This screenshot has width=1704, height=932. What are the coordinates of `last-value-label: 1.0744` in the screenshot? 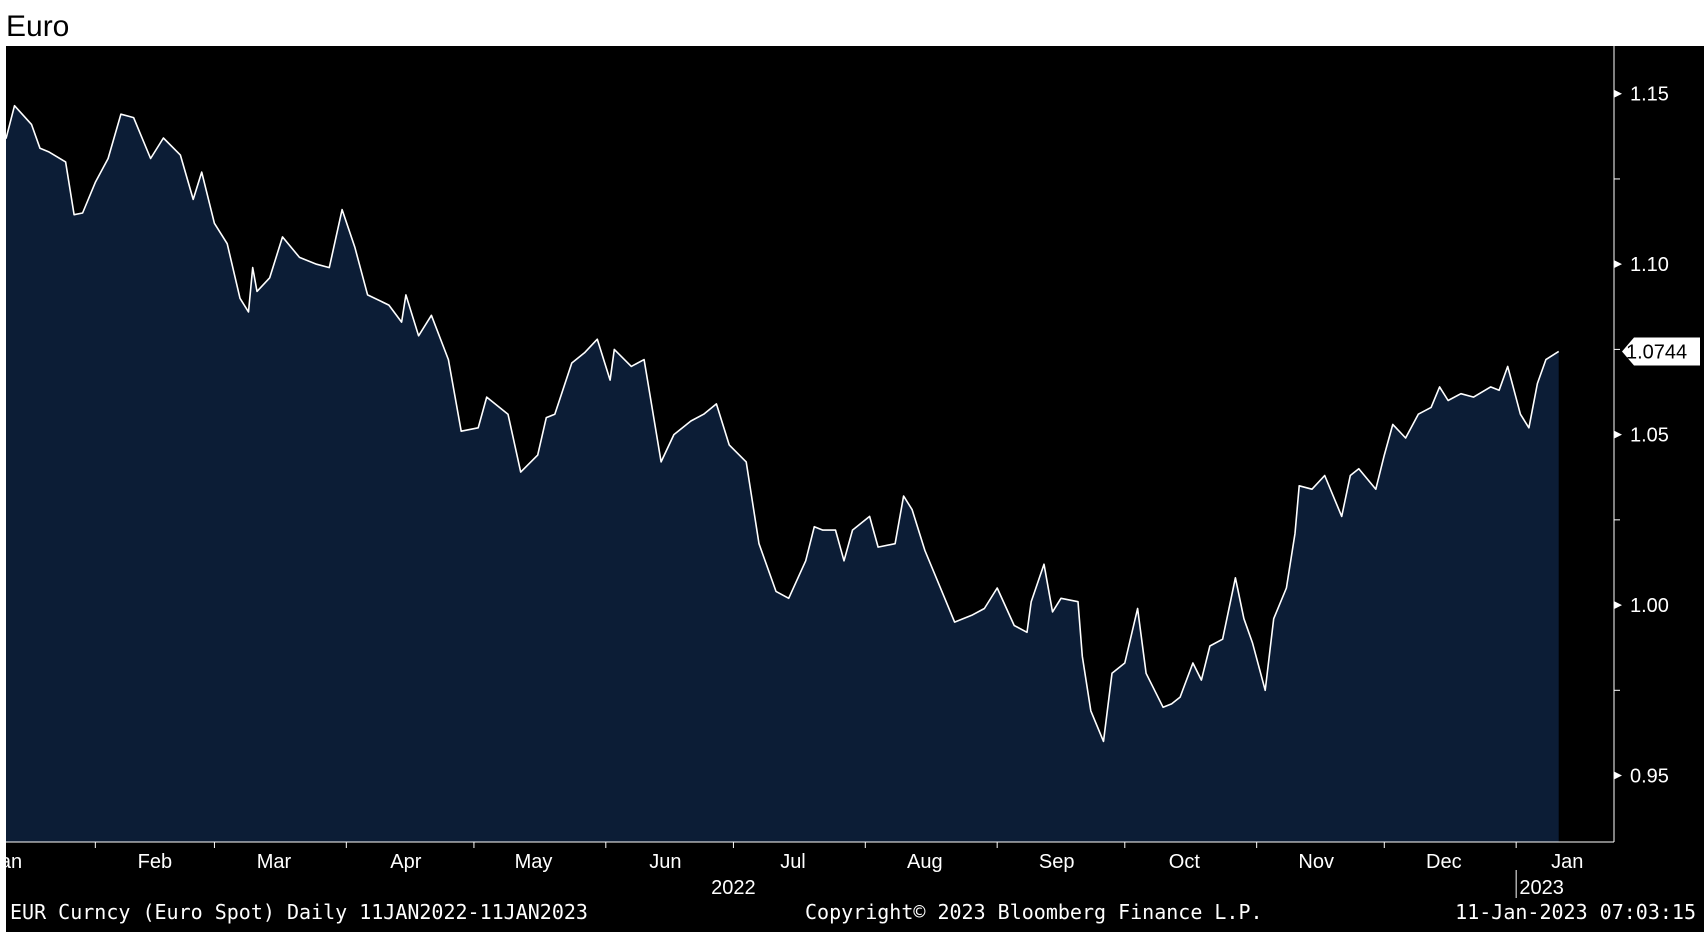 It's located at (1656, 352).